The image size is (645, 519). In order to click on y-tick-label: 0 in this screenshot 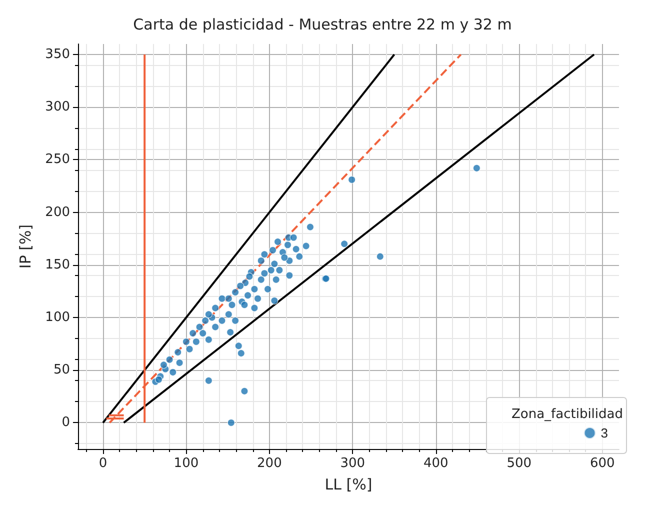, I will do `click(66, 422)`.